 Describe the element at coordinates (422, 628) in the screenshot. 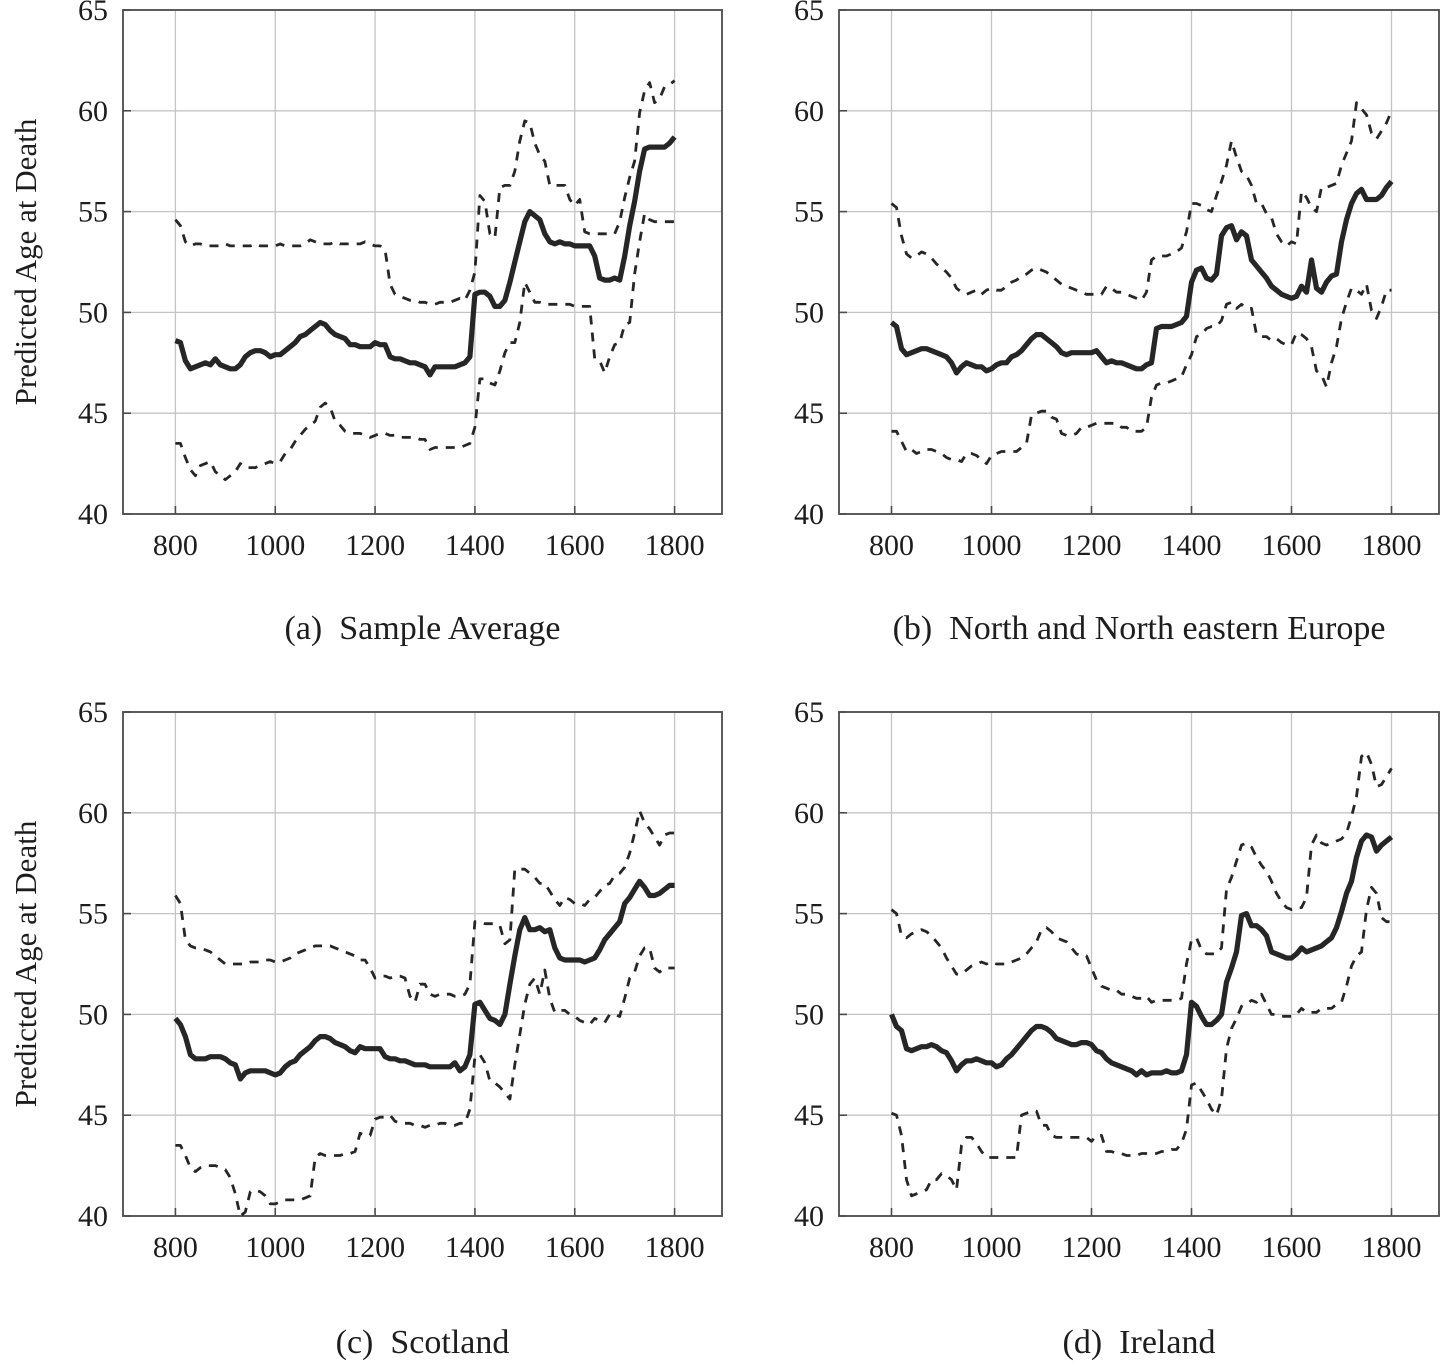

I see `caption-a: (a) Sample Average` at that location.